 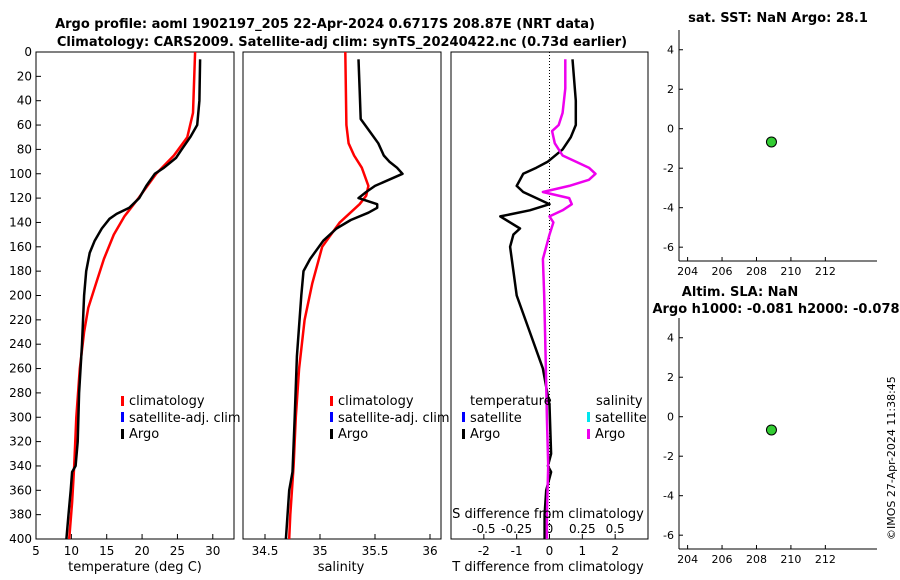 What do you see at coordinates (583, 551) in the screenshot?
I see `x-tick-label: 1` at bounding box center [583, 551].